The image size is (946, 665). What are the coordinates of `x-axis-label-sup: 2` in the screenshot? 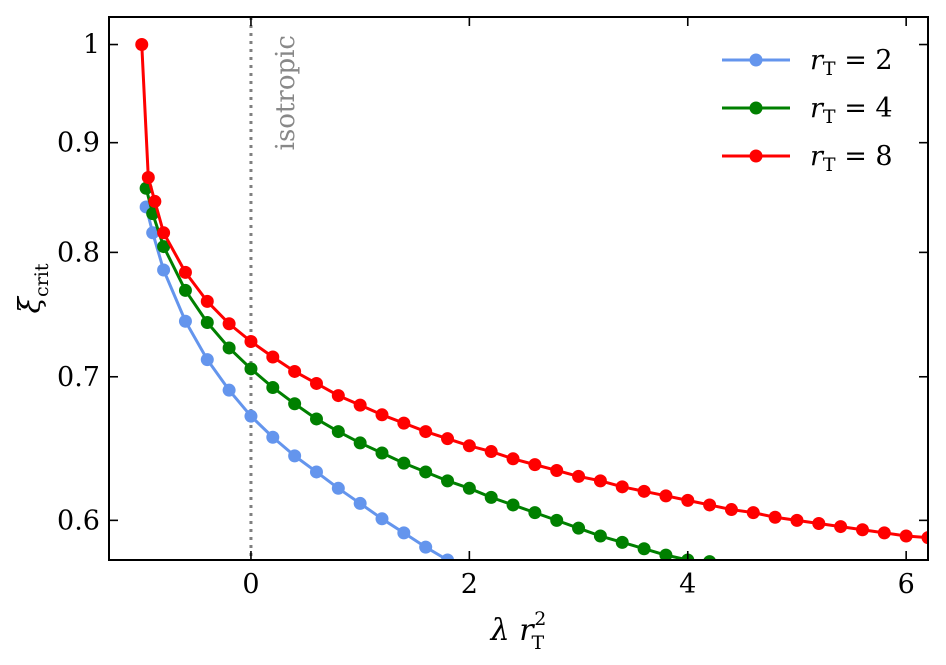 It's located at (540, 619).